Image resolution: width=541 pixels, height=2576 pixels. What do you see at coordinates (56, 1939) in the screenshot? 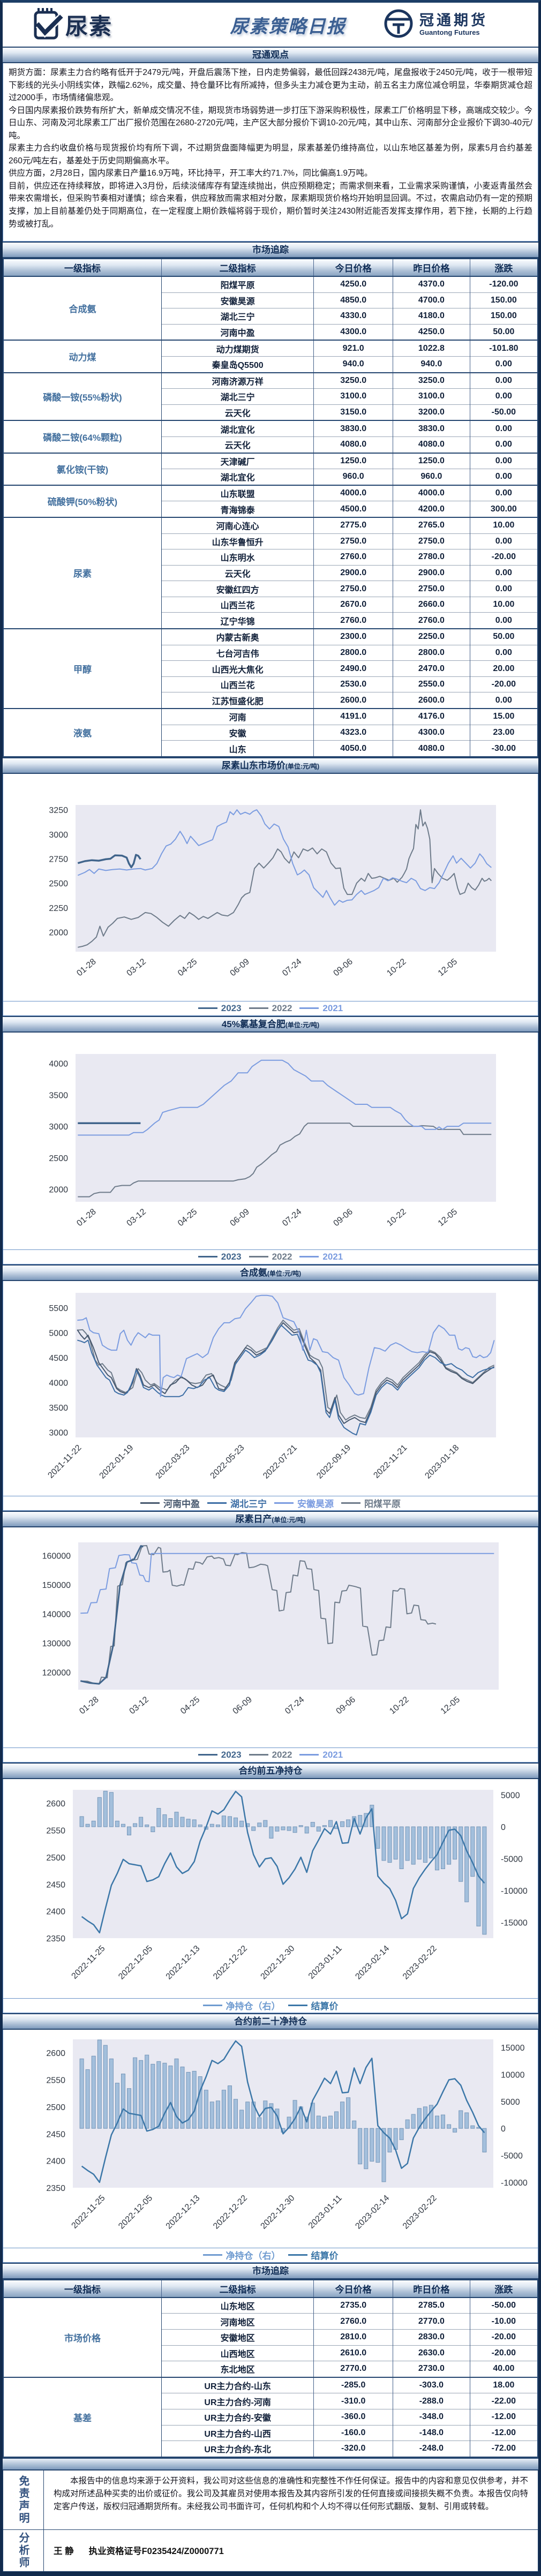
I see `svg-text: 2350` at bounding box center [56, 1939].